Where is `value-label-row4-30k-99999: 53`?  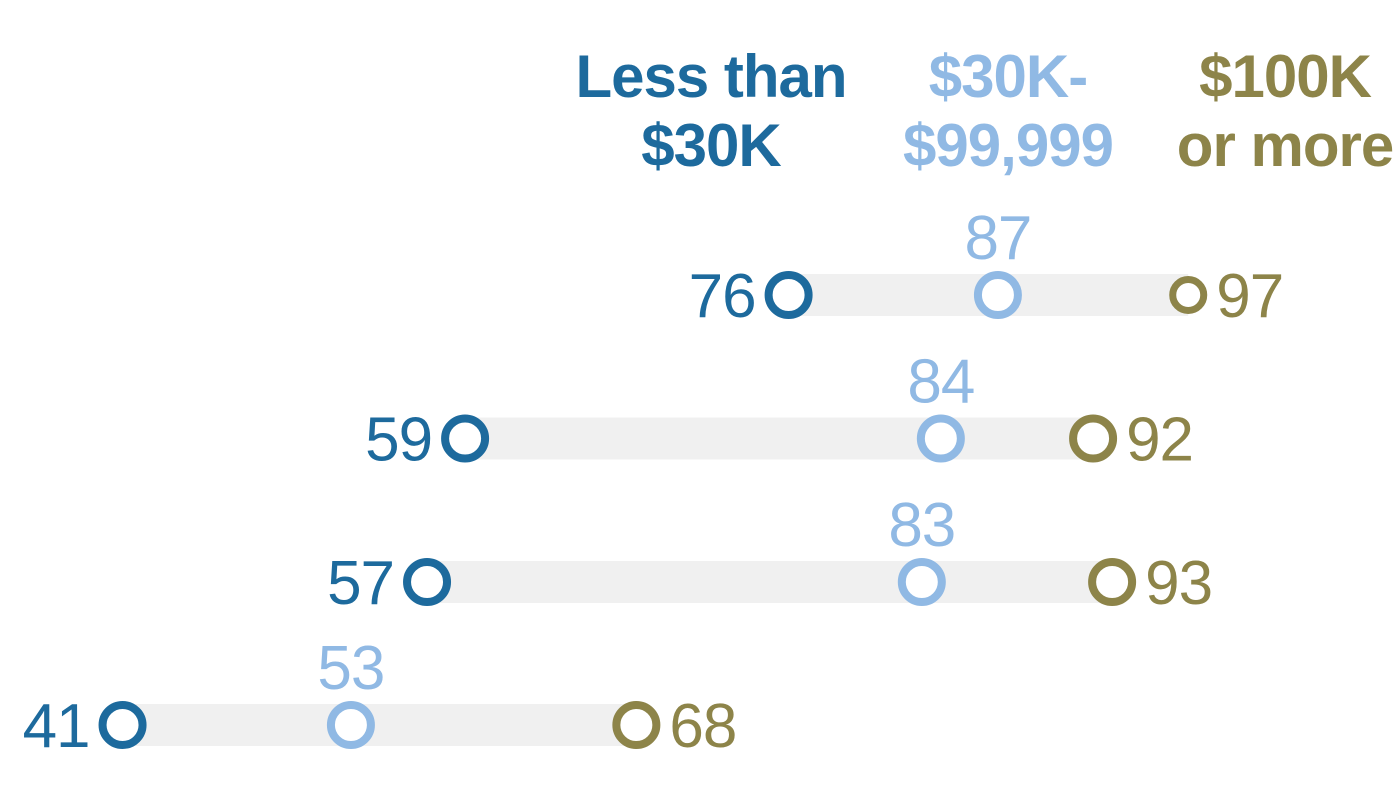 value-label-row4-30k-99999: 53 is located at coordinates (350, 668).